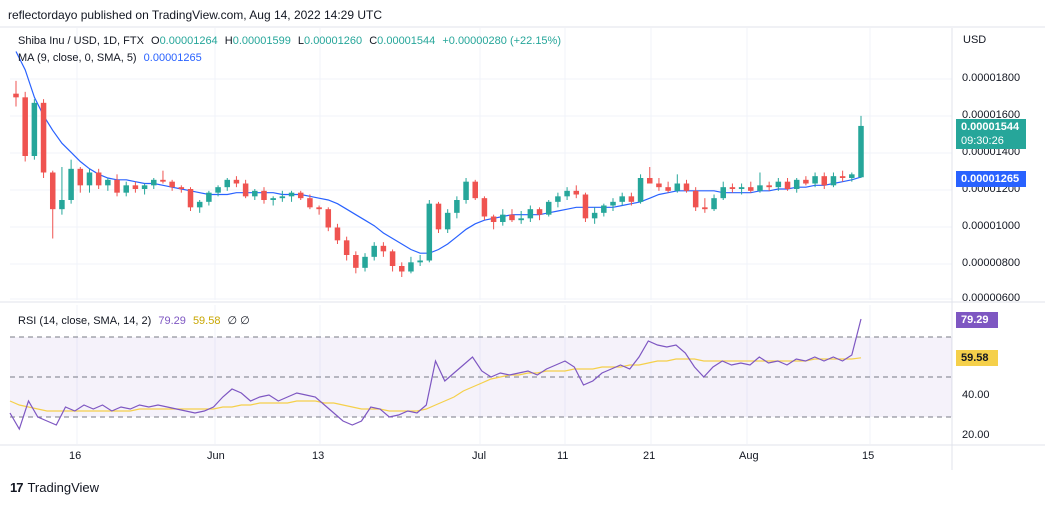 Image resolution: width=1045 pixels, height=506 pixels. Describe the element at coordinates (85, 321) in the screenshot. I see `rsi-label: RSI (14, close, SMA, 14, 2)` at that location.